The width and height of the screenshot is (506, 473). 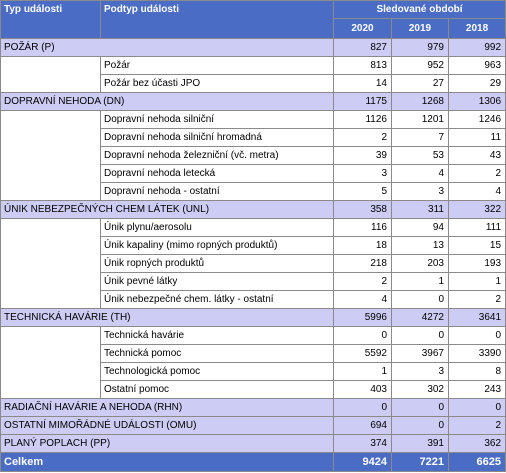 What do you see at coordinates (476, 119) in the screenshot?
I see `value-cell: 1246` at bounding box center [476, 119].